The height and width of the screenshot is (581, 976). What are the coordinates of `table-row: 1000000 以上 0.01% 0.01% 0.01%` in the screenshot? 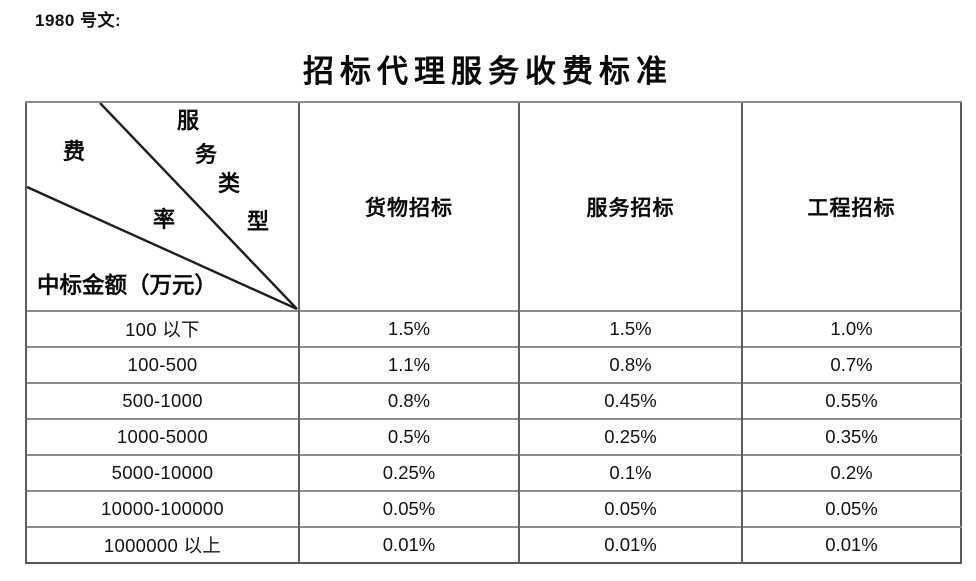 It's located at (493, 544).